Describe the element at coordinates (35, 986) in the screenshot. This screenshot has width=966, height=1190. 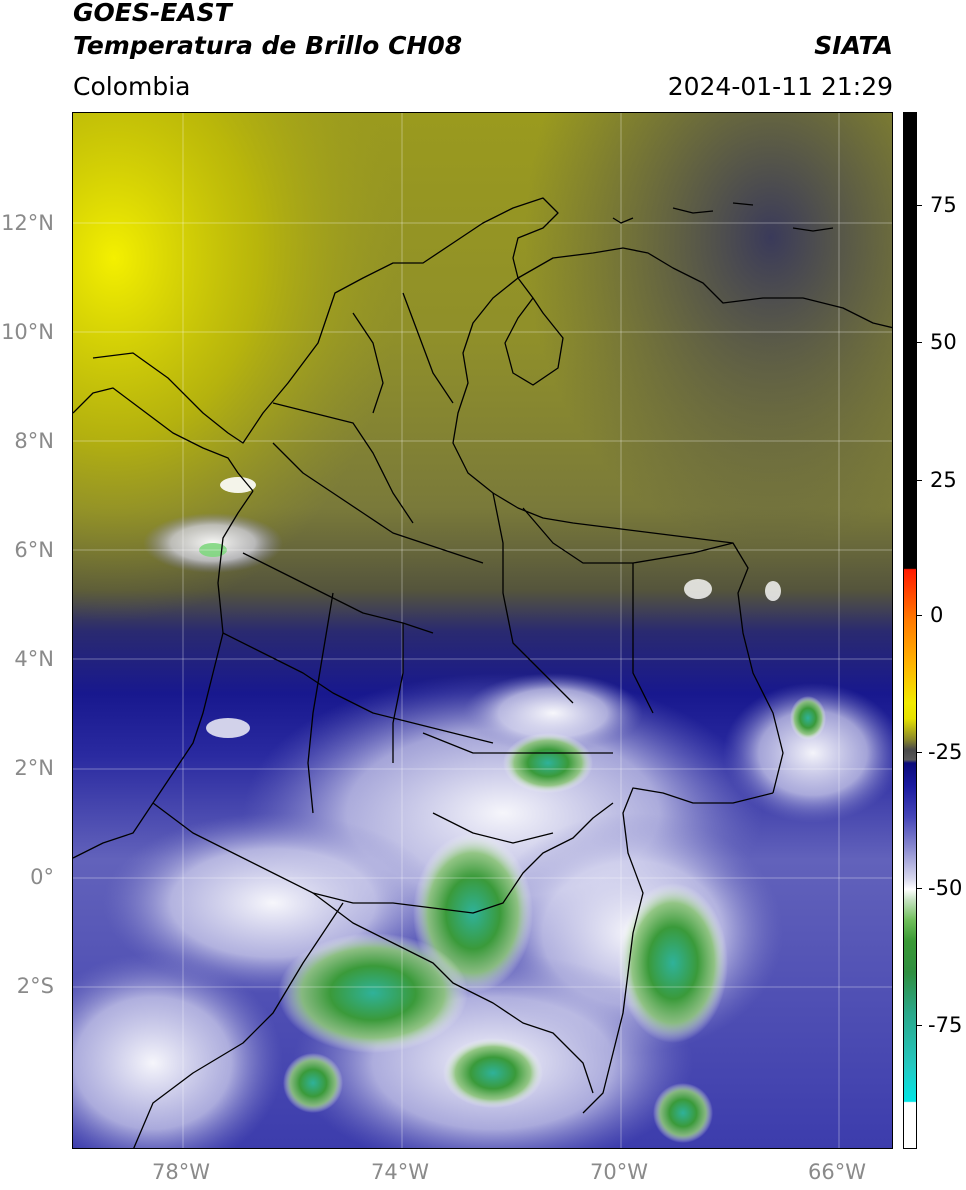
I see `lat-label-2s: 2°S` at that location.